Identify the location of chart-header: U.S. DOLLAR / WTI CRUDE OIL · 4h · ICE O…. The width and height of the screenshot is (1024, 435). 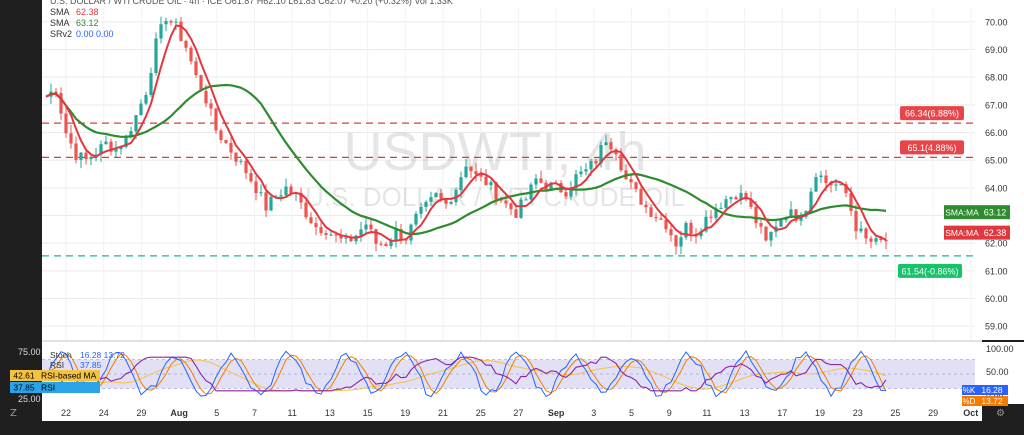
(251, 19).